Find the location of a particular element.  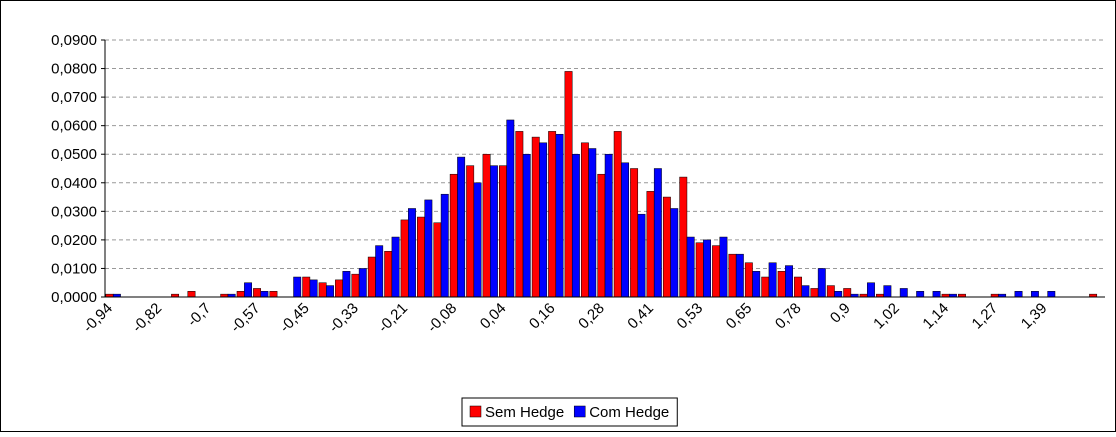

y-tick-label: 0,0400 is located at coordinates (74, 183).